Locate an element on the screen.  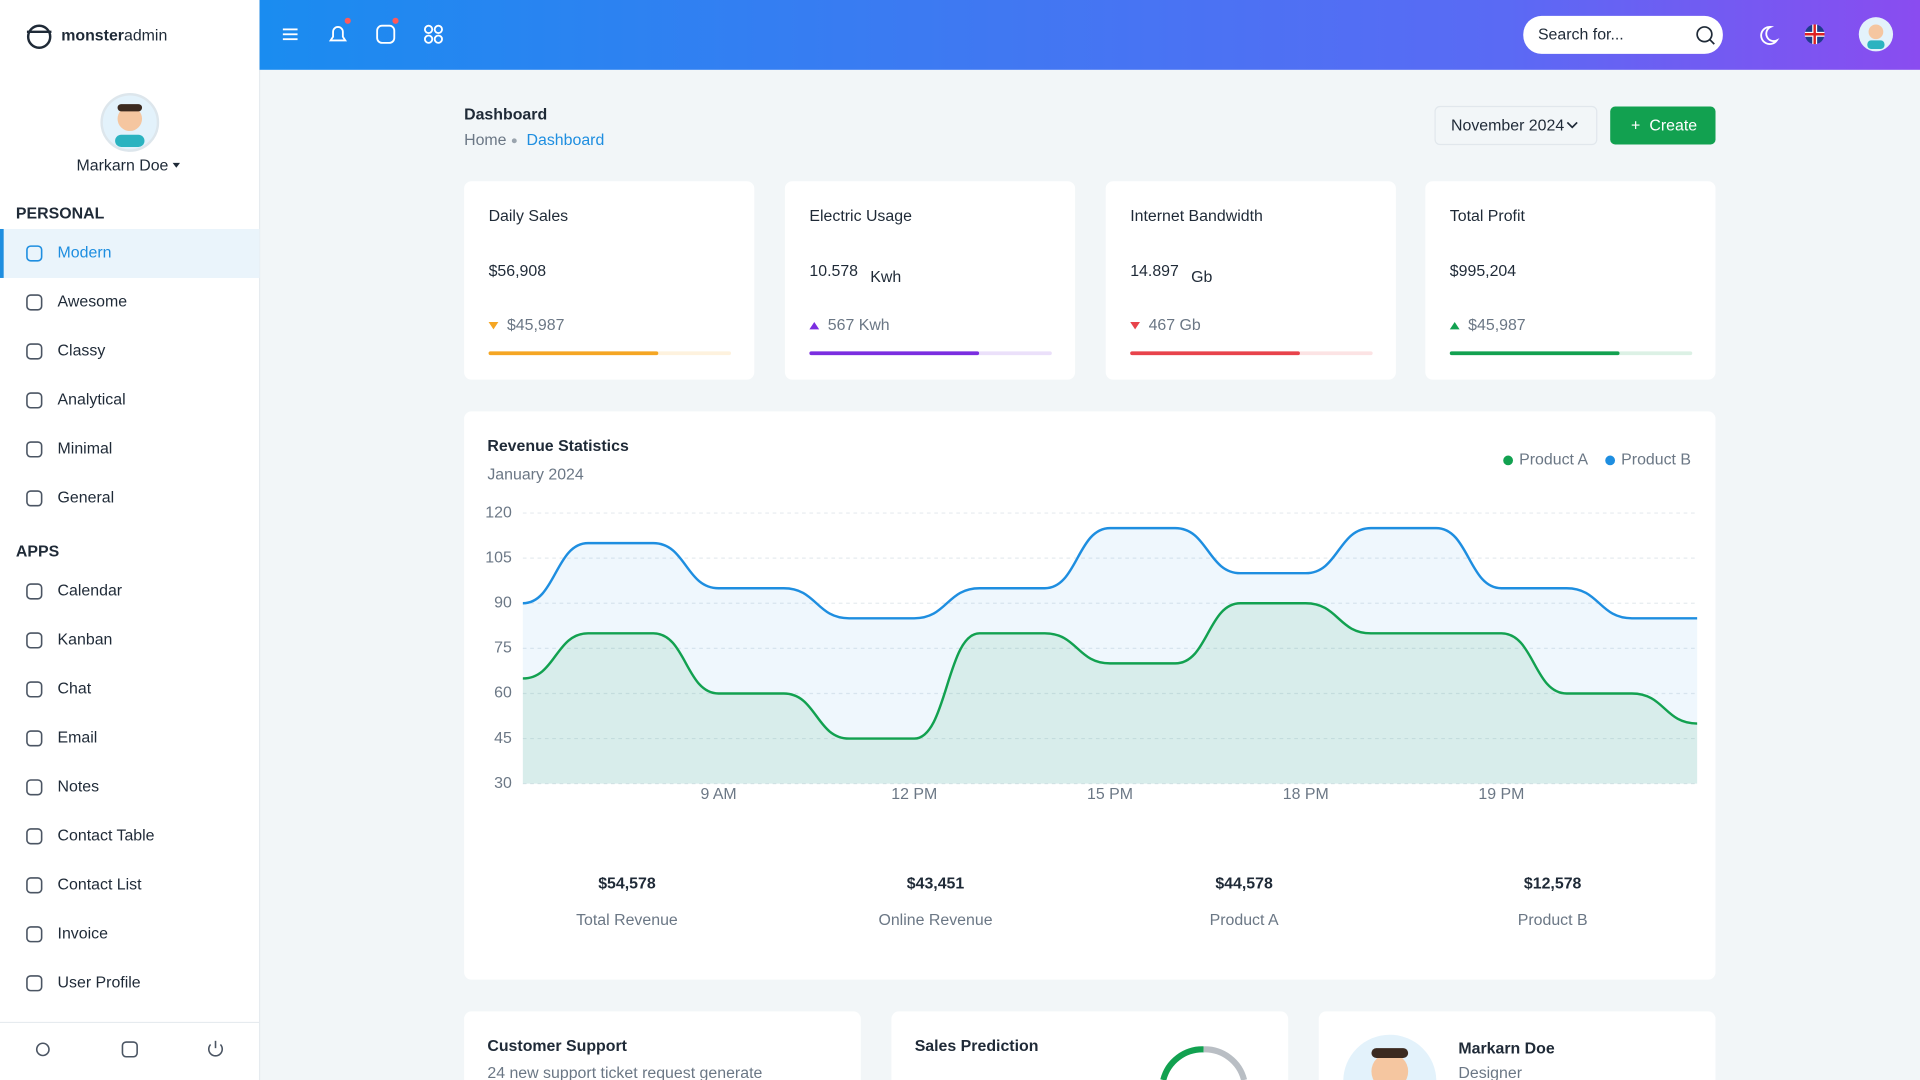
topbar-avatar is located at coordinates (1876, 34).